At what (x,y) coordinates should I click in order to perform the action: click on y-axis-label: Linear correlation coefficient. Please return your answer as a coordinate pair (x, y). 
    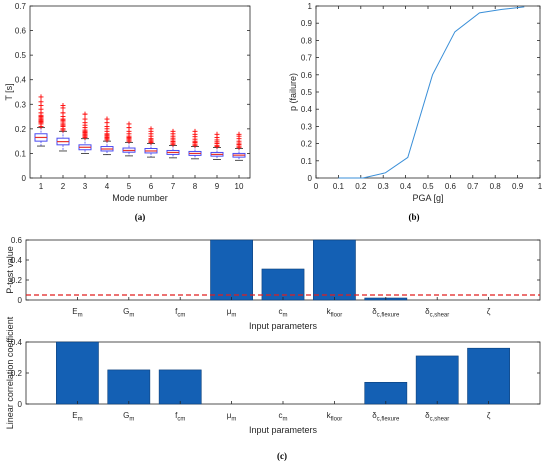
    Looking at the image, I should click on (10, 372).